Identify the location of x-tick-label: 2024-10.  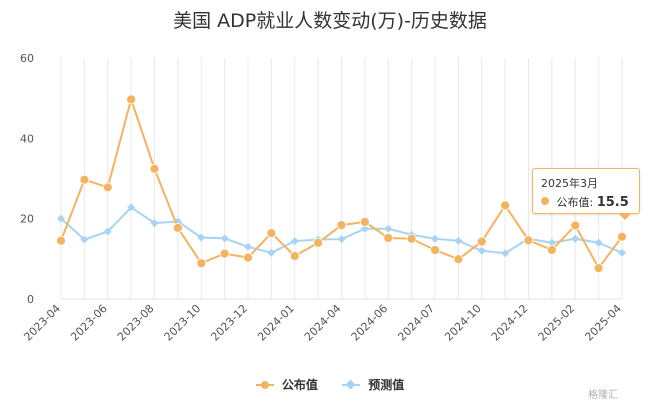
(463, 323).